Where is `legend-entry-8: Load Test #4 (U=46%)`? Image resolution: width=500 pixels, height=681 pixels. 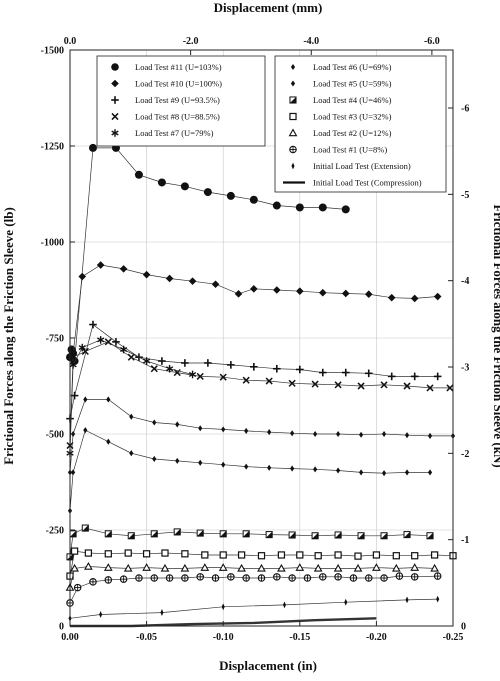
legend-entry-8: Load Test #4 (U=46%) is located at coordinates (340, 100).